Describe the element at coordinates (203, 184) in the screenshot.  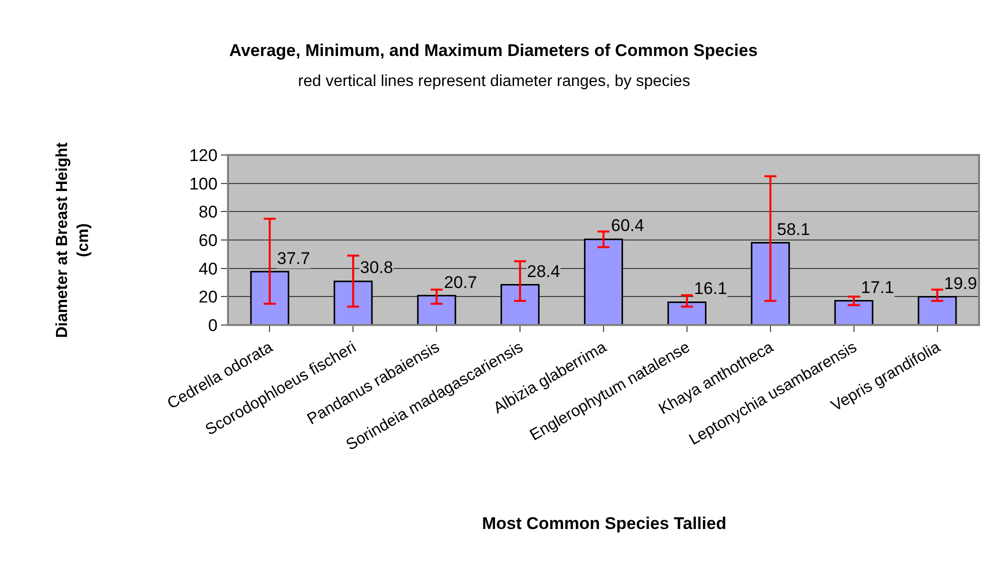
I see `y-tick-label: 100` at that location.